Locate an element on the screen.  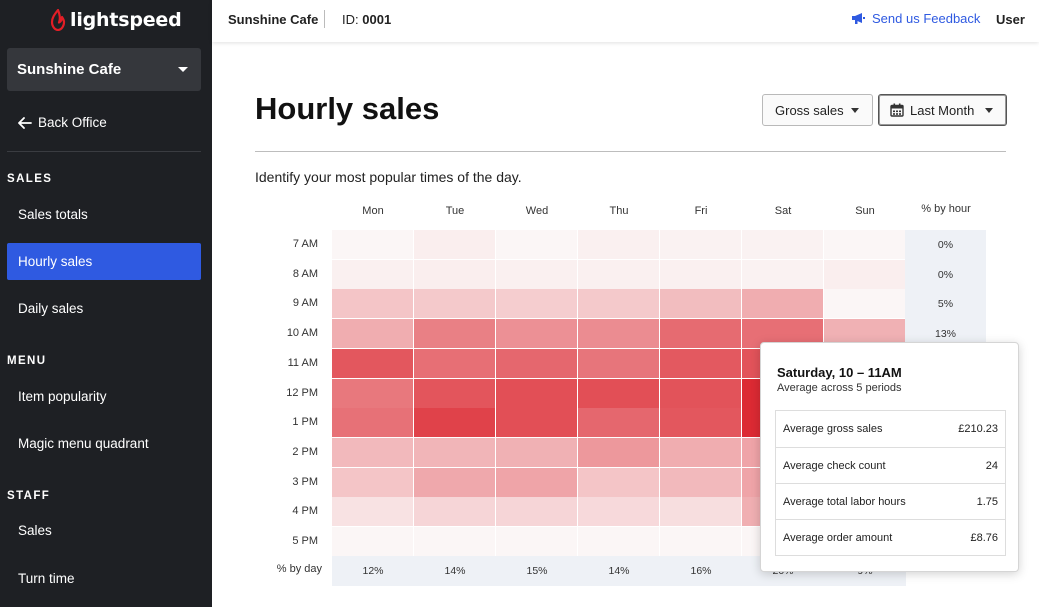
hour-pct-cell: 5% is located at coordinates (945, 304).